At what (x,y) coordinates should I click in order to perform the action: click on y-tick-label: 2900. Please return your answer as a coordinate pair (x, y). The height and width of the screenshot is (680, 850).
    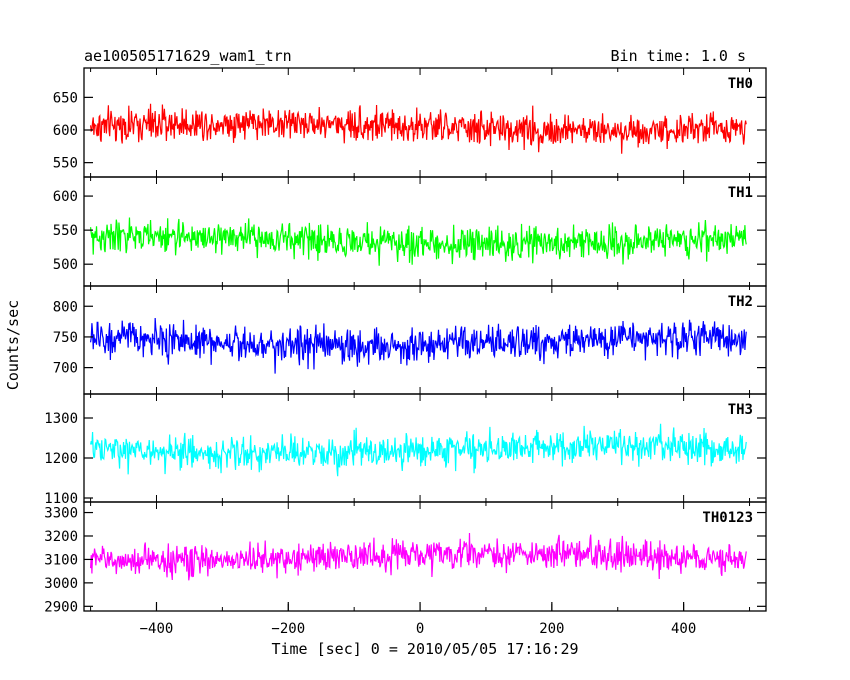
    Looking at the image, I should click on (61, 607).